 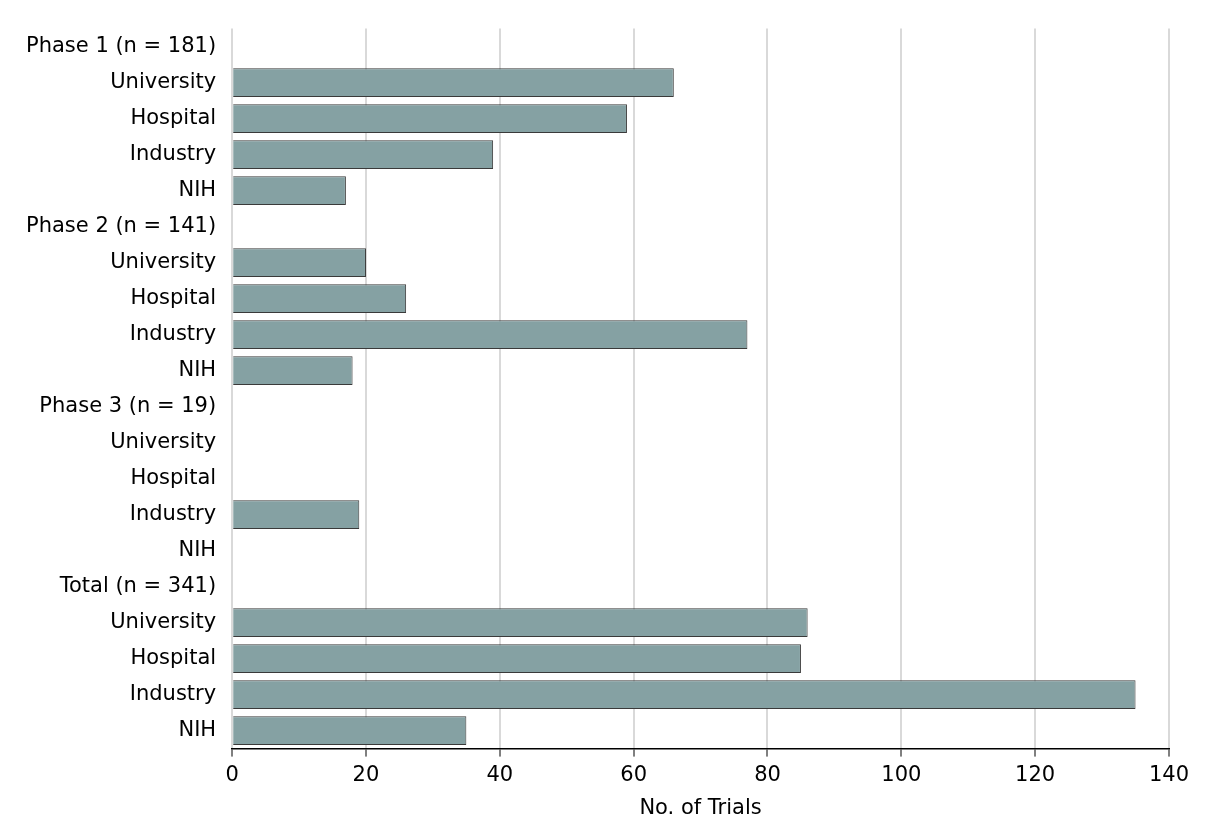 What do you see at coordinates (767, 773) in the screenshot?
I see `x-tick-label: 80` at bounding box center [767, 773].